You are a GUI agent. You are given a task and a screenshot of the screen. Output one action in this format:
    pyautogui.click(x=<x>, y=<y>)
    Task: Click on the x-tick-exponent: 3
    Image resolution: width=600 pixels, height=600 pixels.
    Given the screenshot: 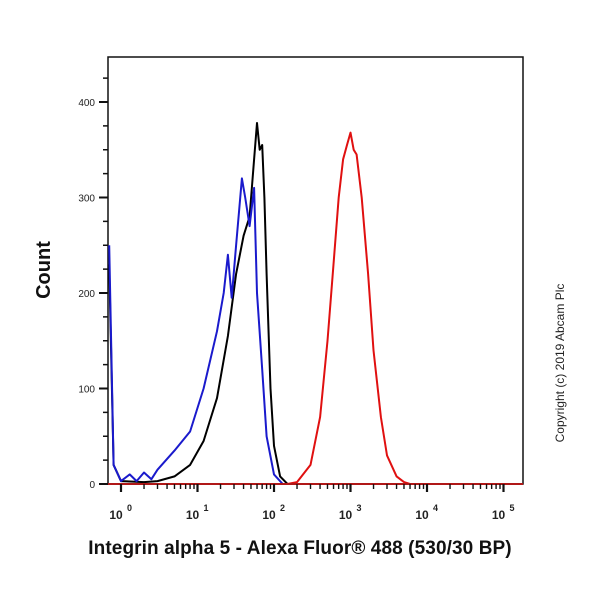 What is the action you would take?
    pyautogui.click(x=359, y=508)
    